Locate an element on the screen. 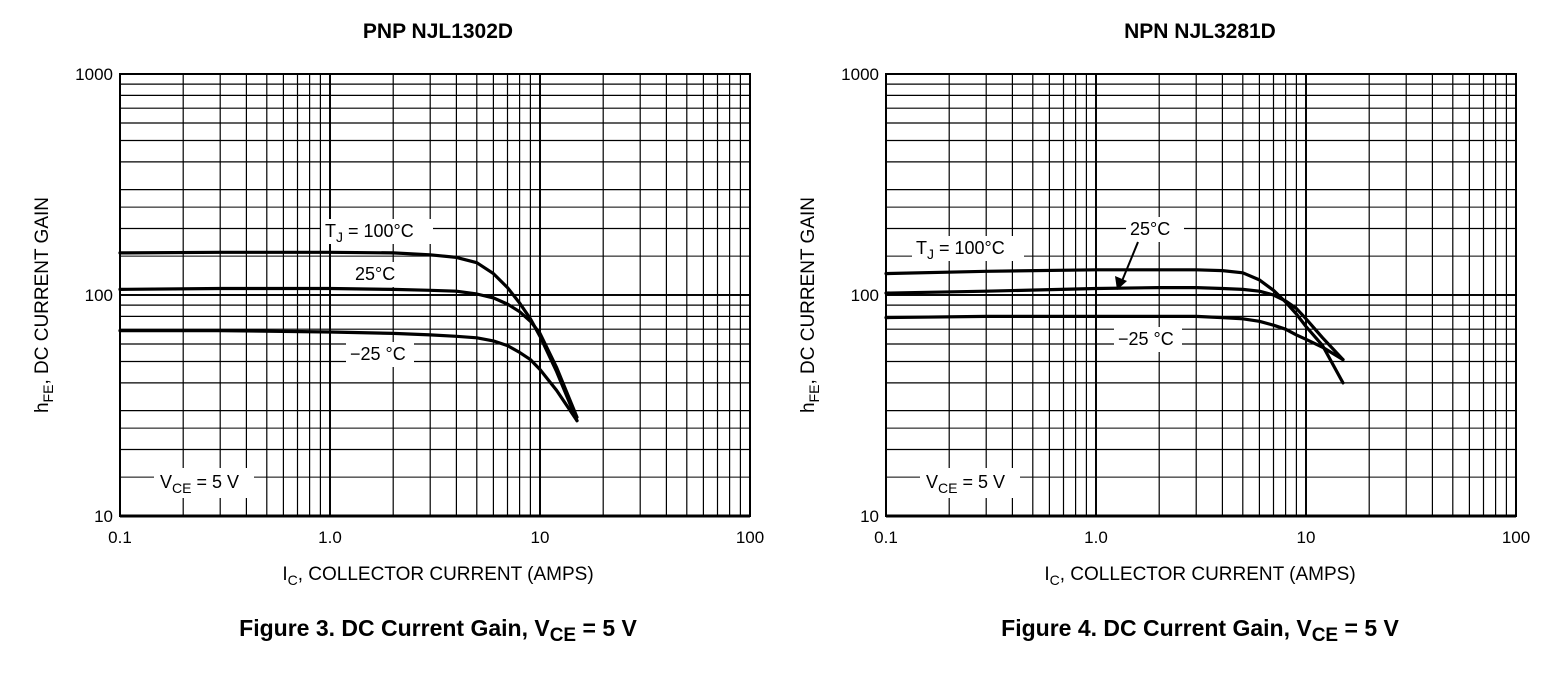 The width and height of the screenshot is (1550, 675). figure-caption: Figure 4. DC Current Gain, VCE = 5 V is located at coordinates (1200, 630).